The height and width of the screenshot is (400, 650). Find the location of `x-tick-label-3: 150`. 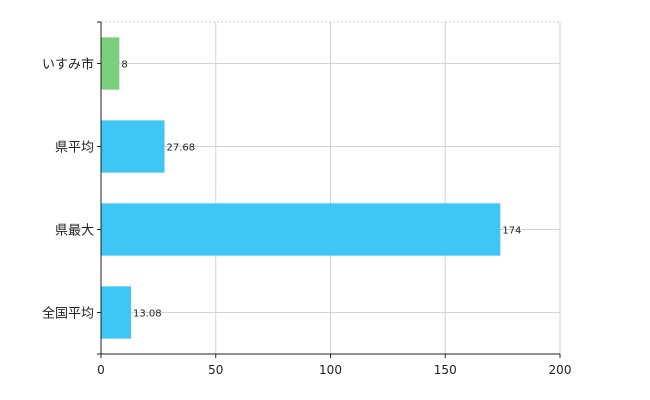

x-tick-label-3: 150 is located at coordinates (445, 370).